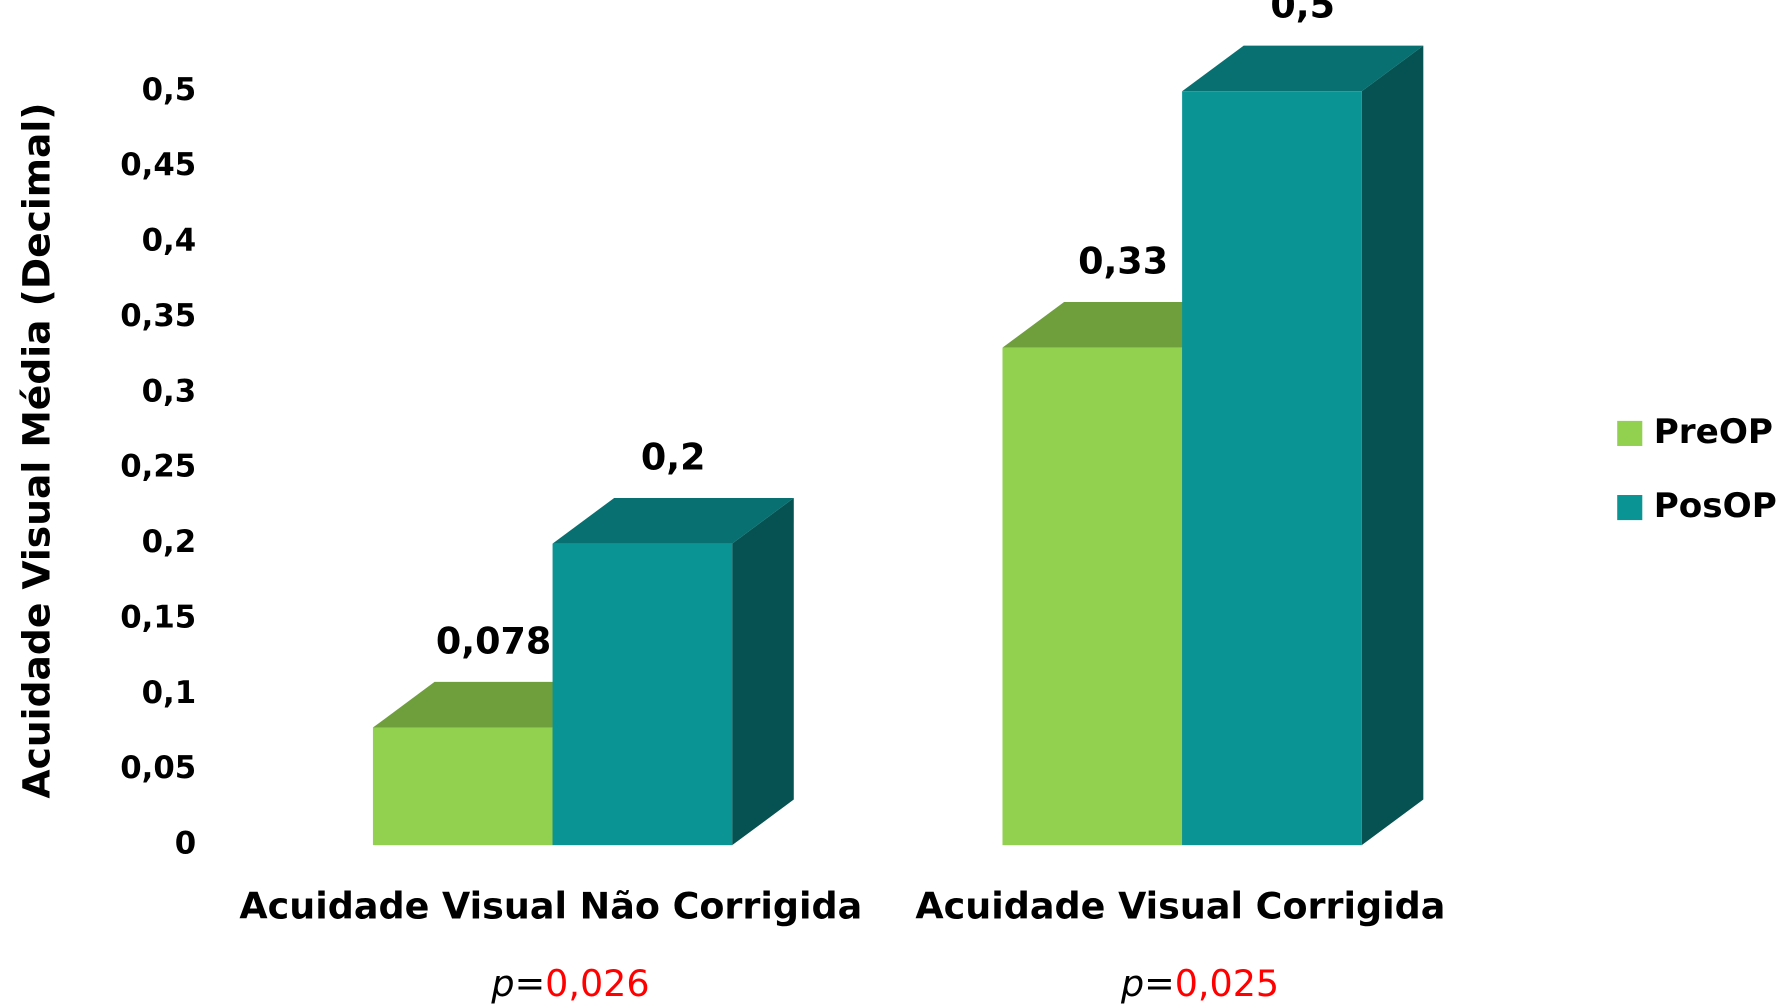 The image size is (1786, 1006). Describe the element at coordinates (550, 905) in the screenshot. I see `x-tick-label: Acuidade Visual Não Corrigida` at that location.